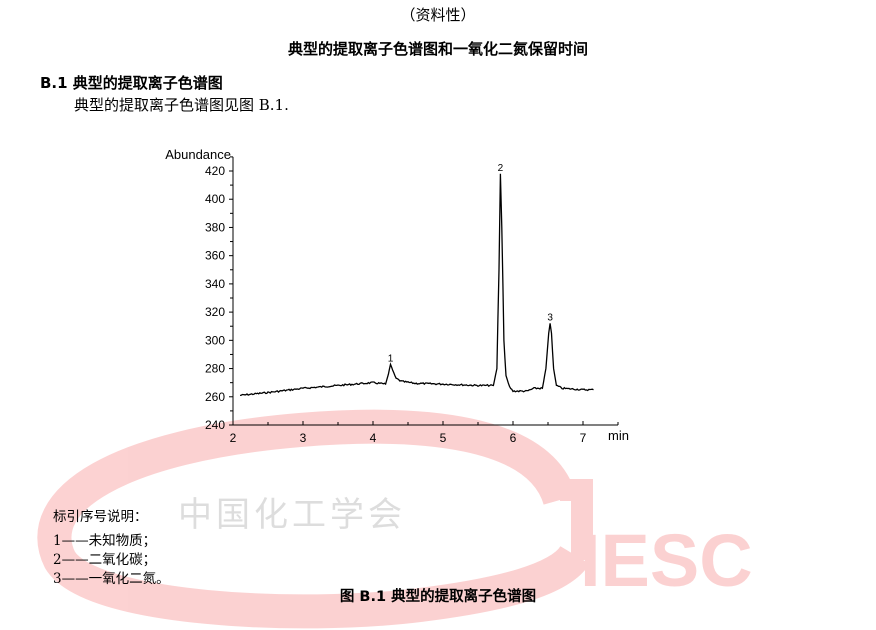  What do you see at coordinates (215, 312) in the screenshot?
I see `y-tick-label: 320` at bounding box center [215, 312].